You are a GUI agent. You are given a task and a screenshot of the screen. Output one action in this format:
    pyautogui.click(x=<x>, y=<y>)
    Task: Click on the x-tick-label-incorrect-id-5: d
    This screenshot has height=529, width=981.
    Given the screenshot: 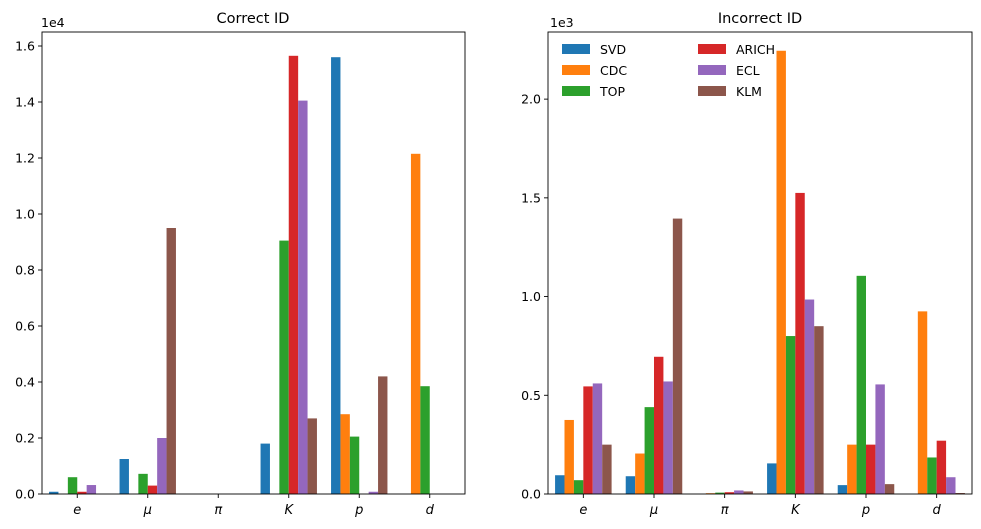 What is the action you would take?
    pyautogui.click(x=937, y=510)
    